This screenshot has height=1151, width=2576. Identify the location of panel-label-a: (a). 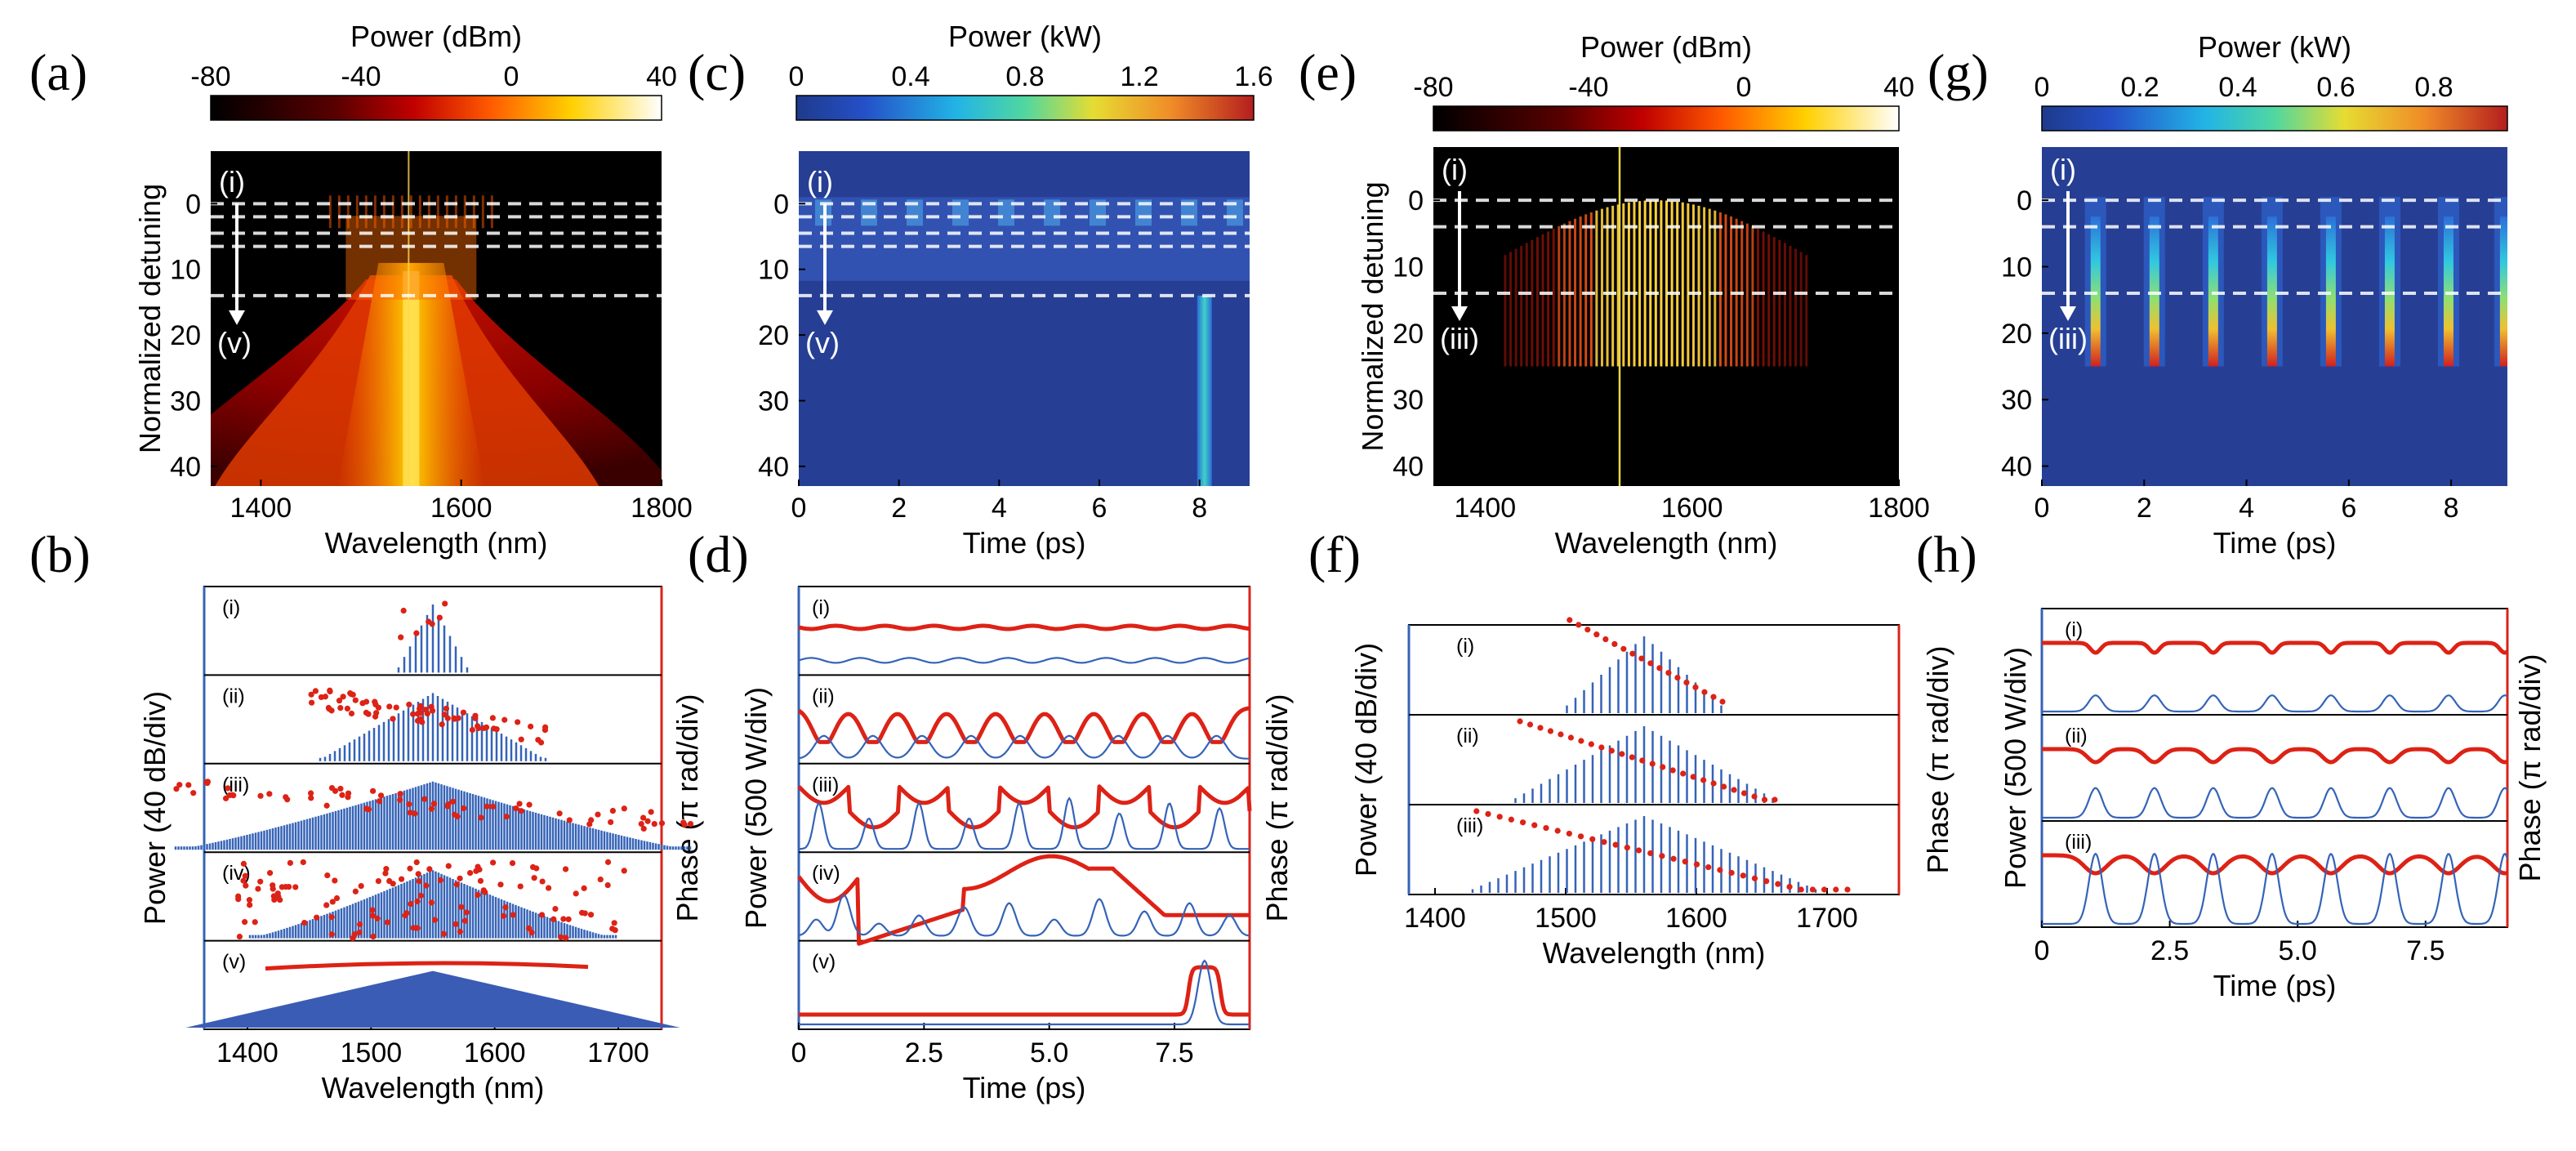
(58, 72).